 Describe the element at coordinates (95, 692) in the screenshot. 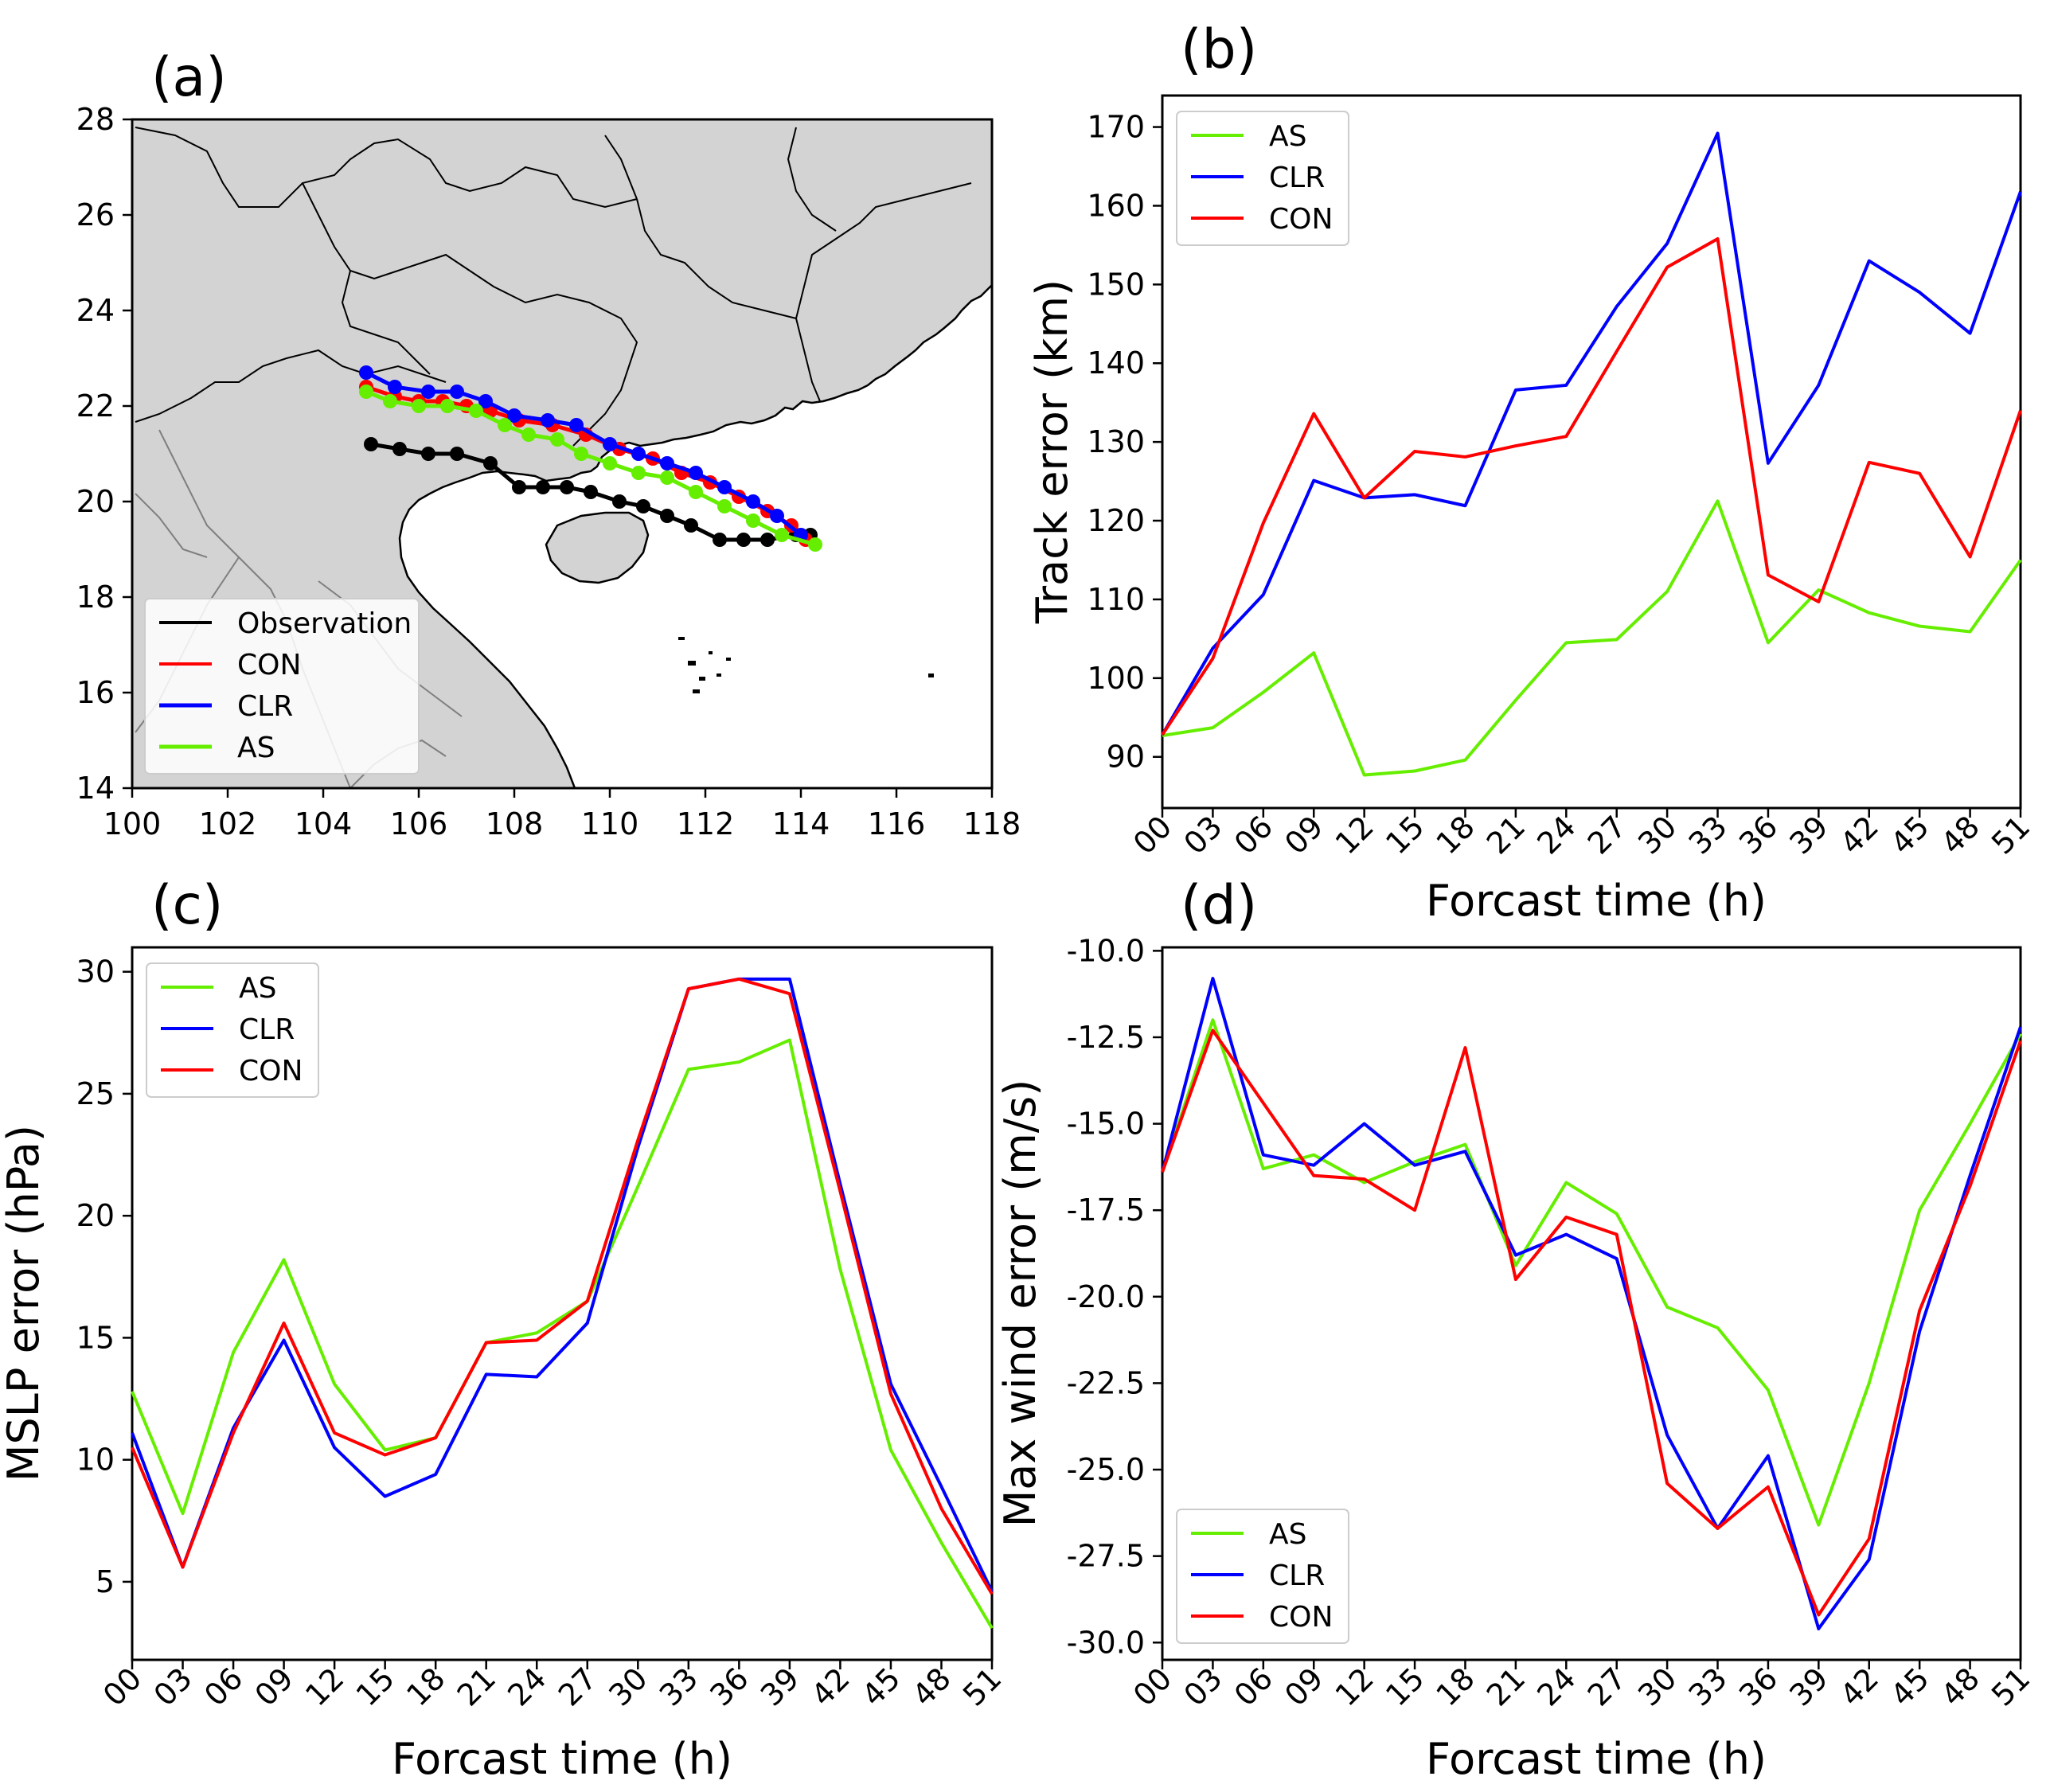

I see `panel-a-ytick-label: 16` at that location.